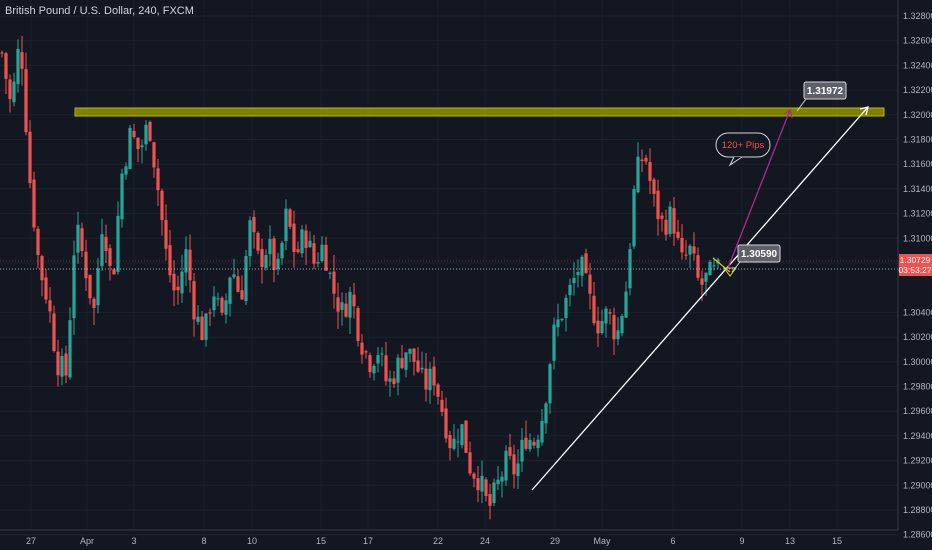 The image size is (932, 550). I want to click on pips-label: 120+ Pips, so click(743, 145).